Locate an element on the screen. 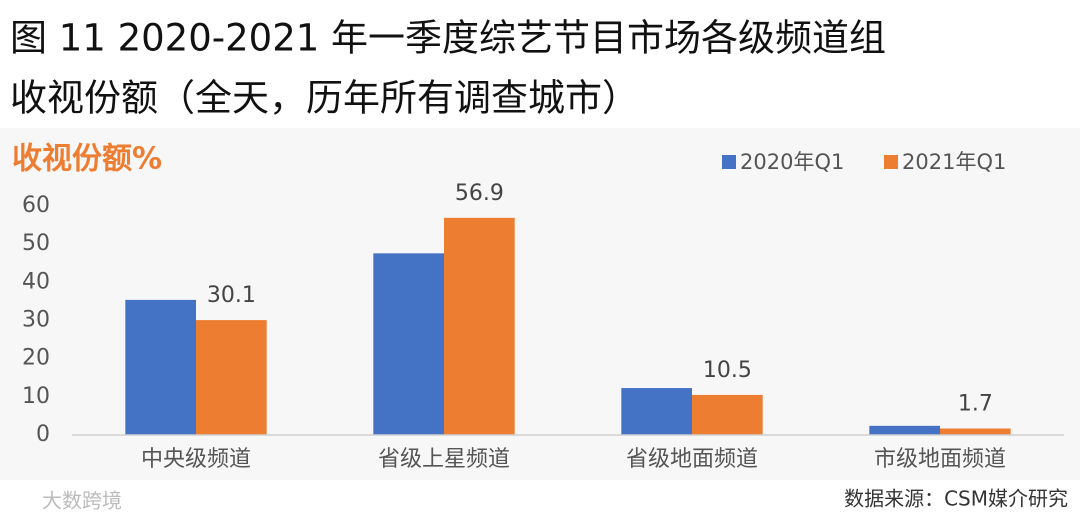  x-tick-label: 省级地面频道 is located at coordinates (692, 459).